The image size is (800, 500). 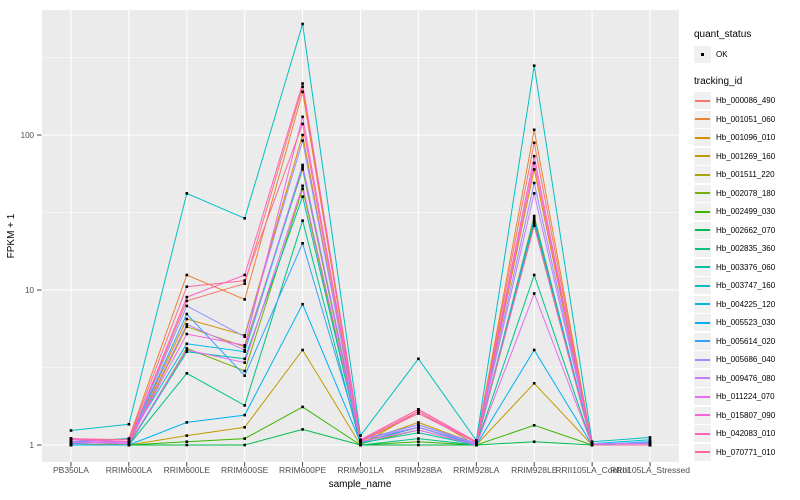 What do you see at coordinates (746, 360) in the screenshot?
I see `legend-item-label: Hb_005686_040` at bounding box center [746, 360].